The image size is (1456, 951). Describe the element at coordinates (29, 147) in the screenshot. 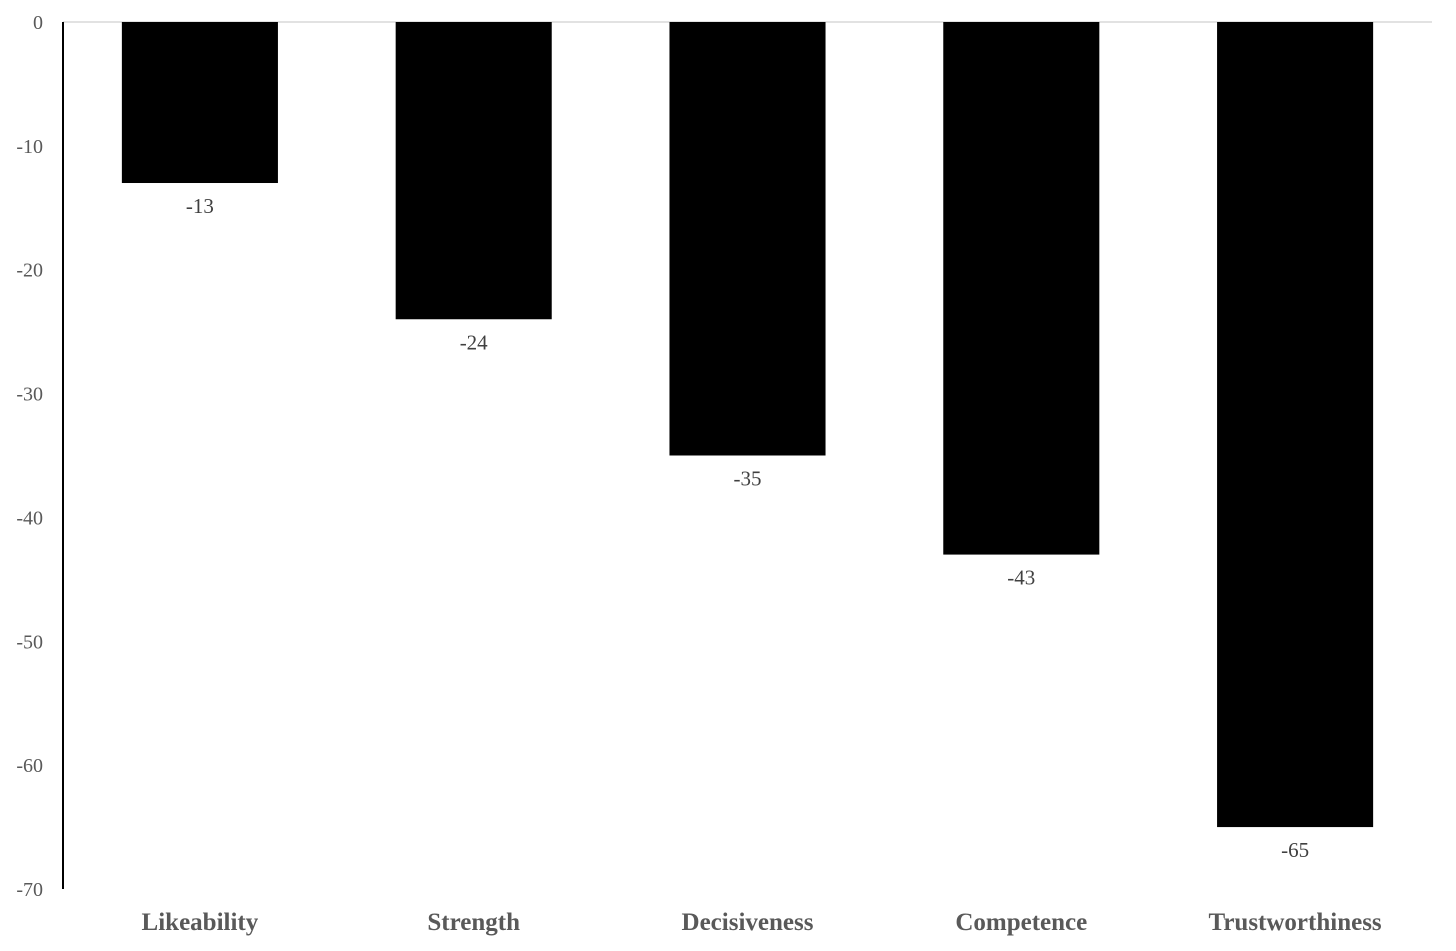

I see `y-tick-label: -10` at that location.